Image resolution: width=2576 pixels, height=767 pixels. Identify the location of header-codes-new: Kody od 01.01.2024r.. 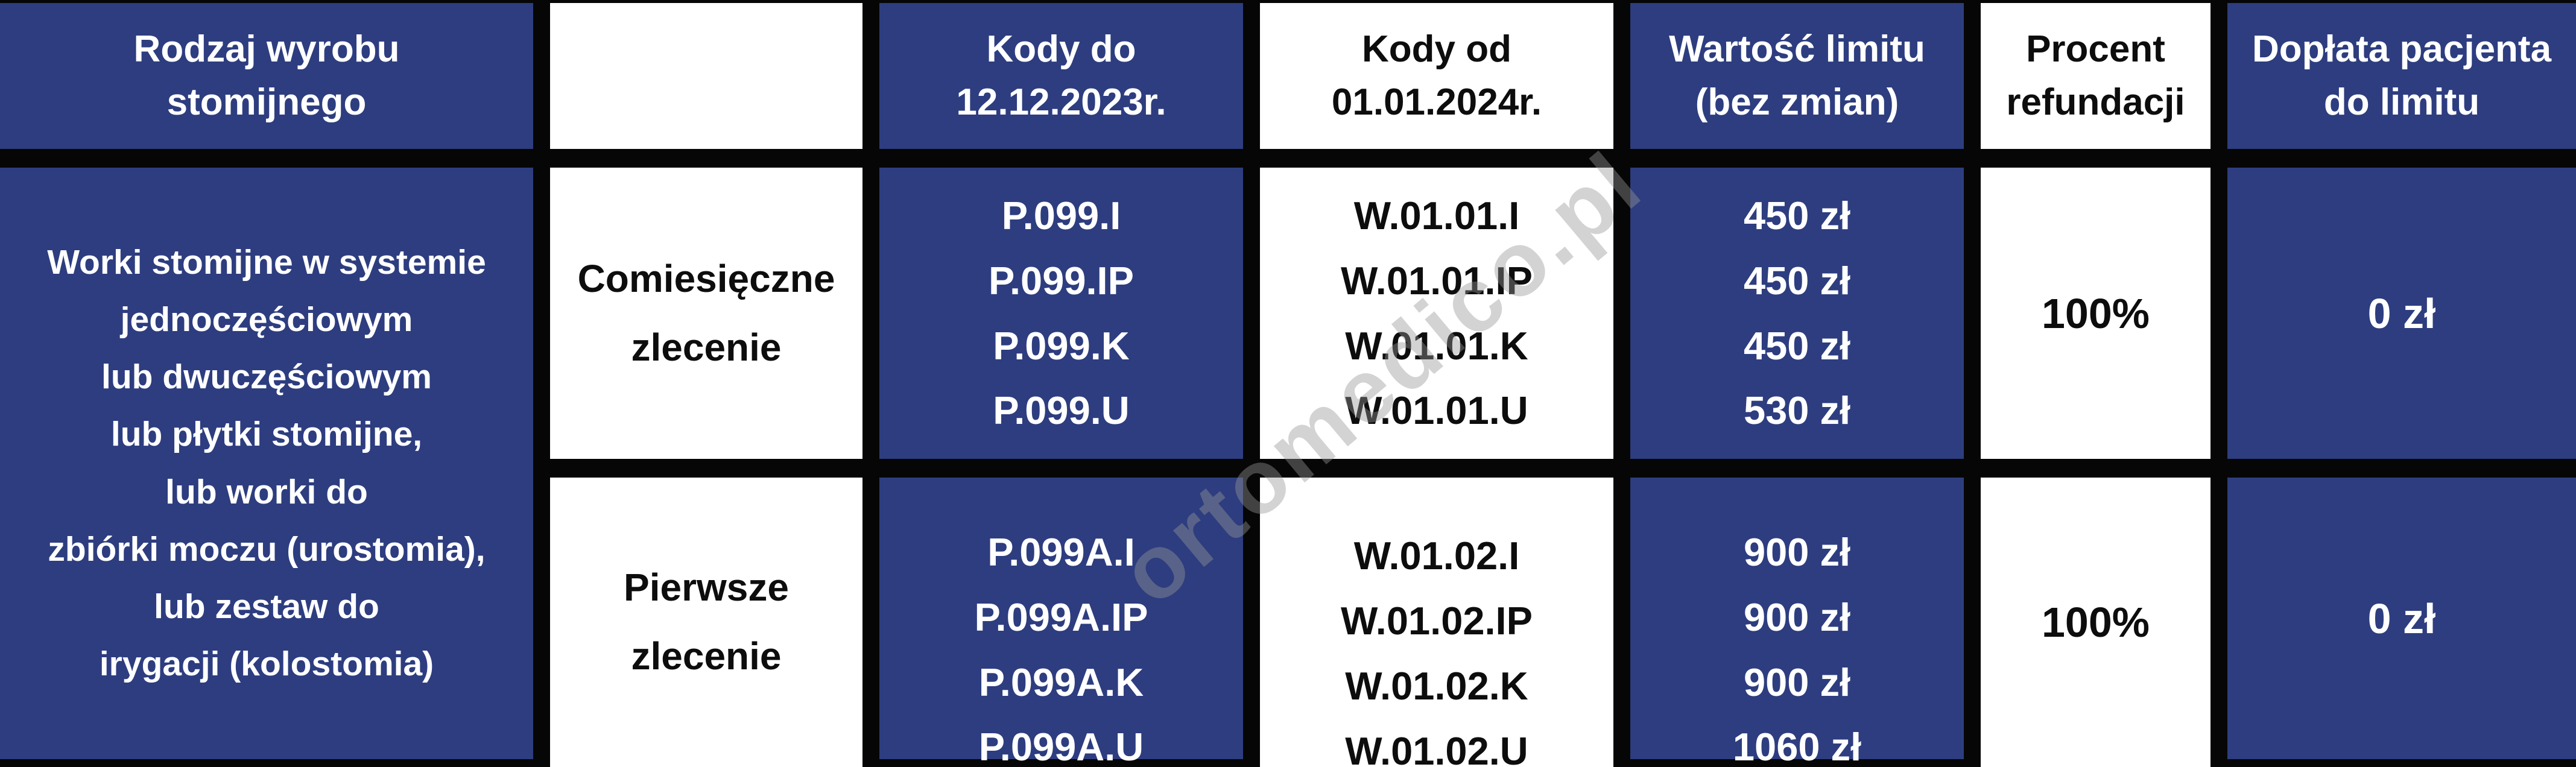
(1436, 76).